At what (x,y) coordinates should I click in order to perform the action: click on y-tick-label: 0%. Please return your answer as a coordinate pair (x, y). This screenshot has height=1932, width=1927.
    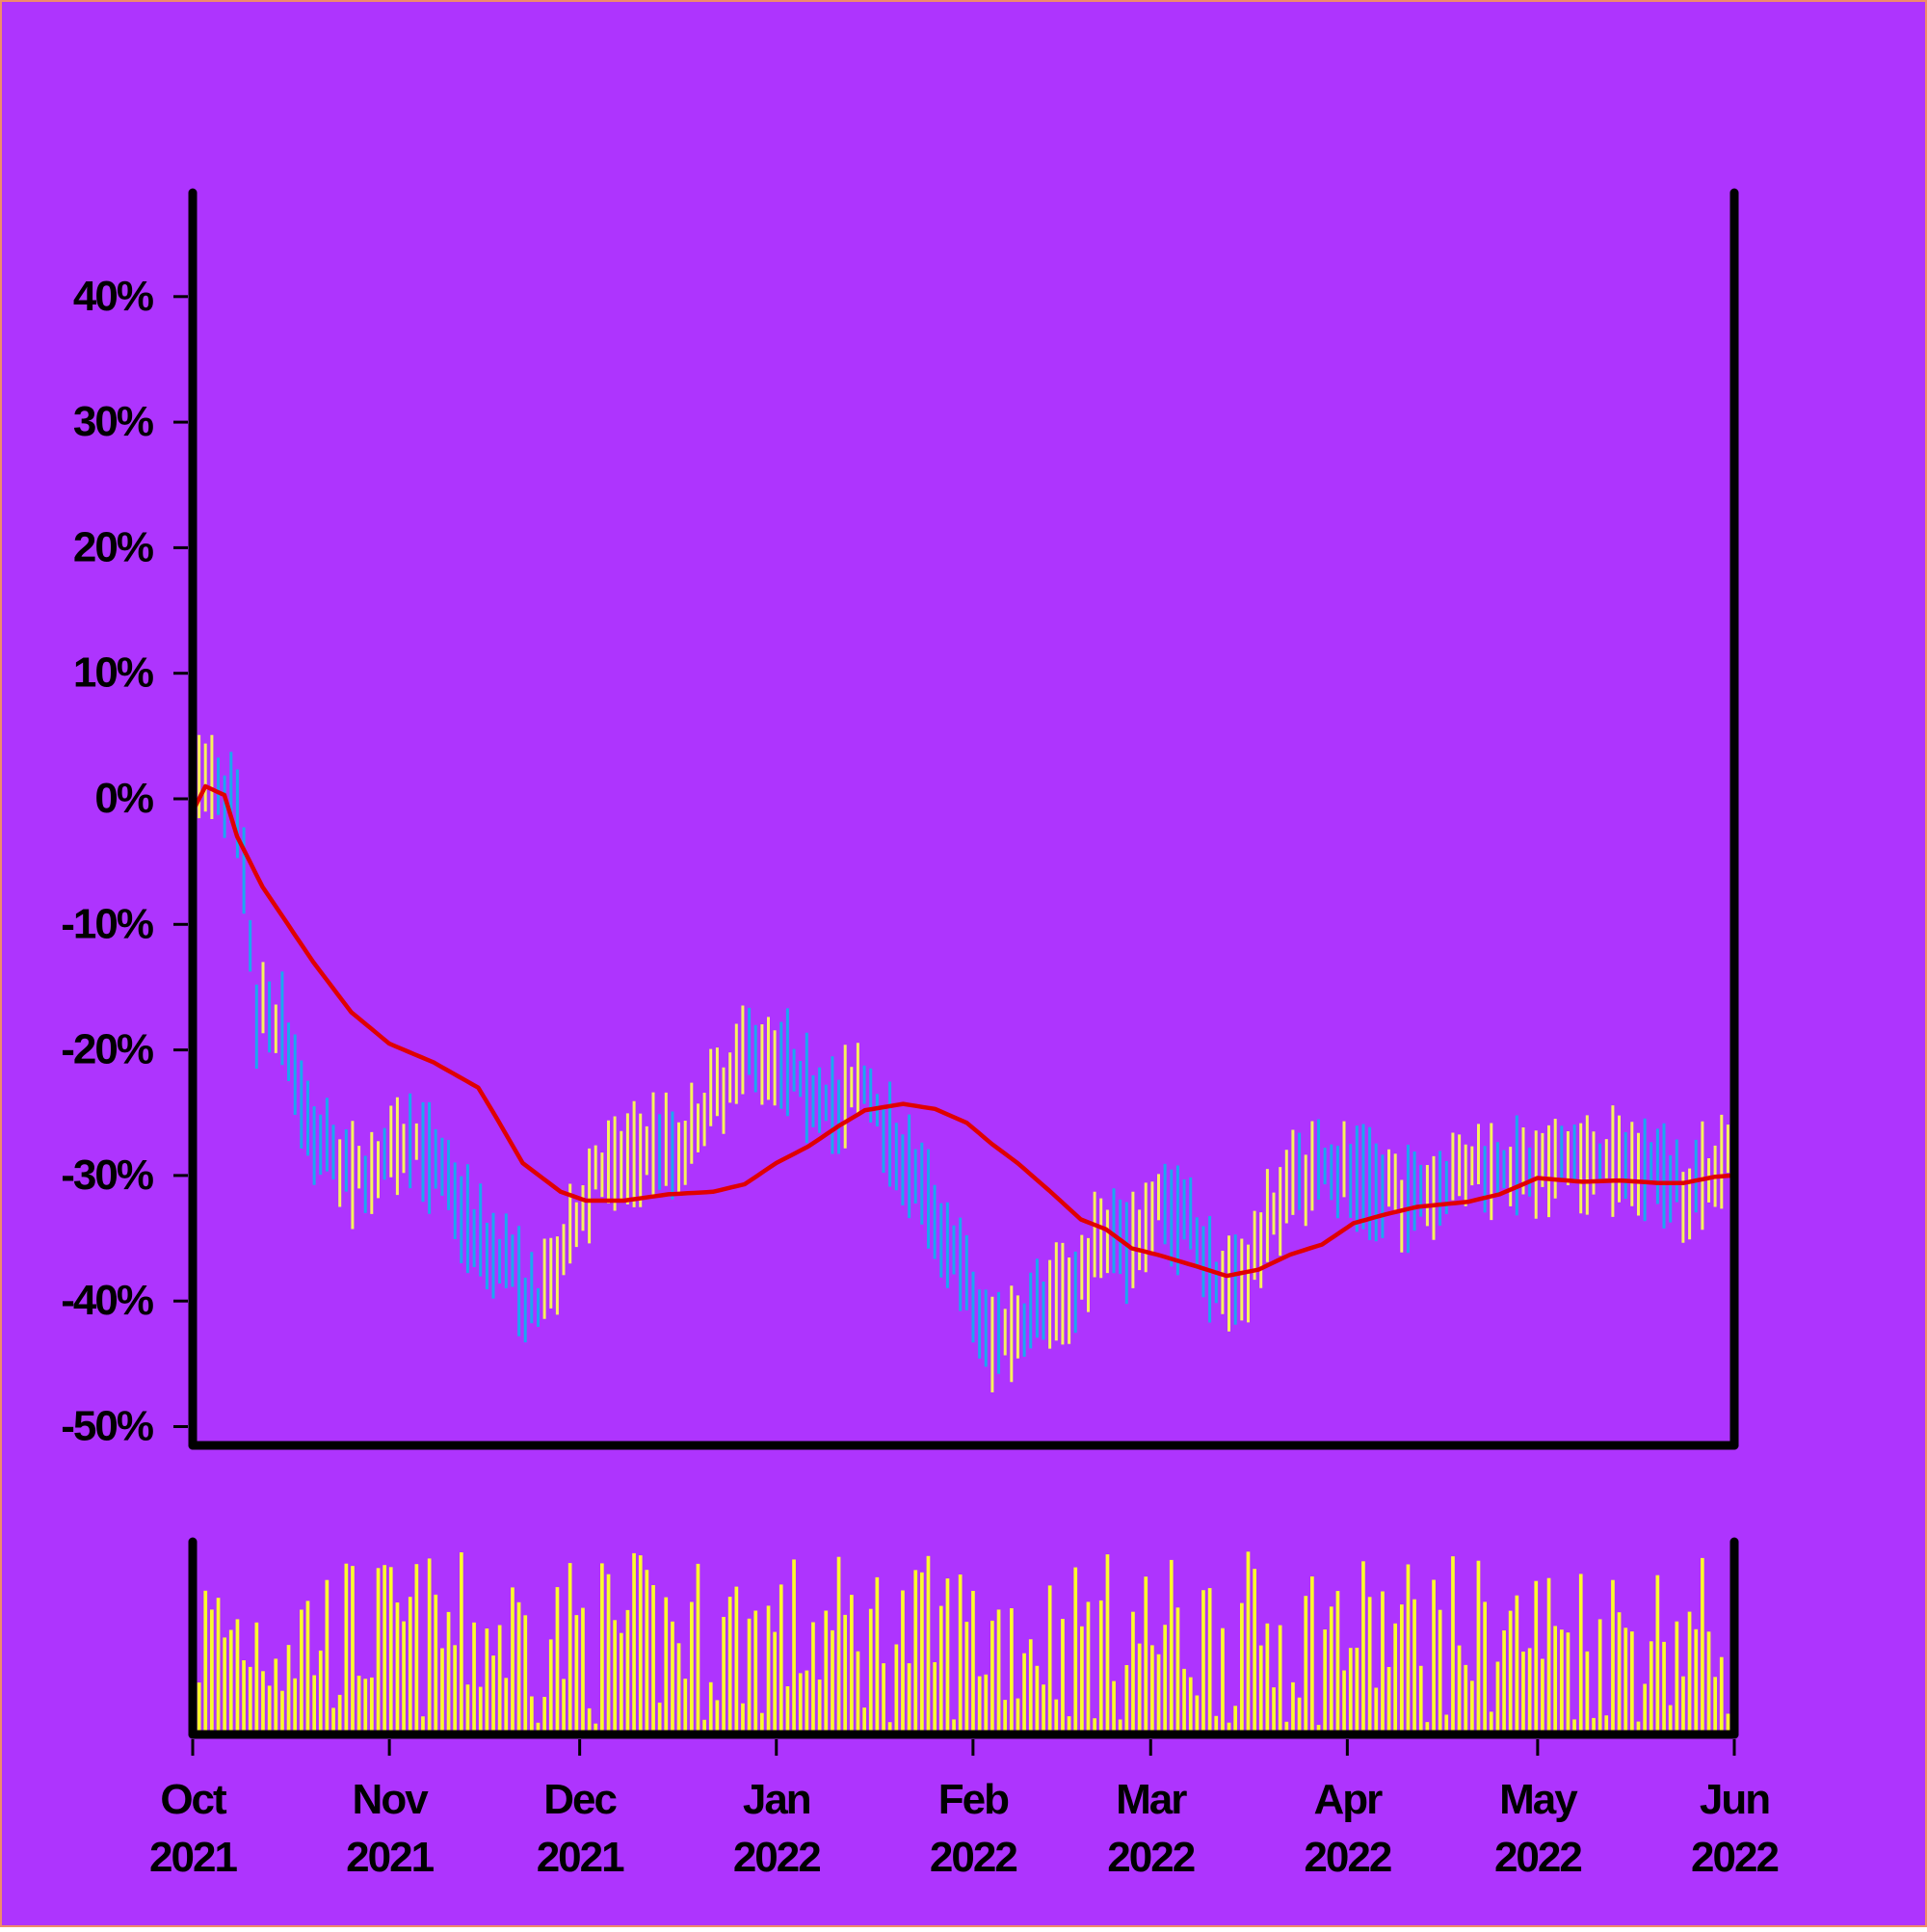
    Looking at the image, I should click on (123, 798).